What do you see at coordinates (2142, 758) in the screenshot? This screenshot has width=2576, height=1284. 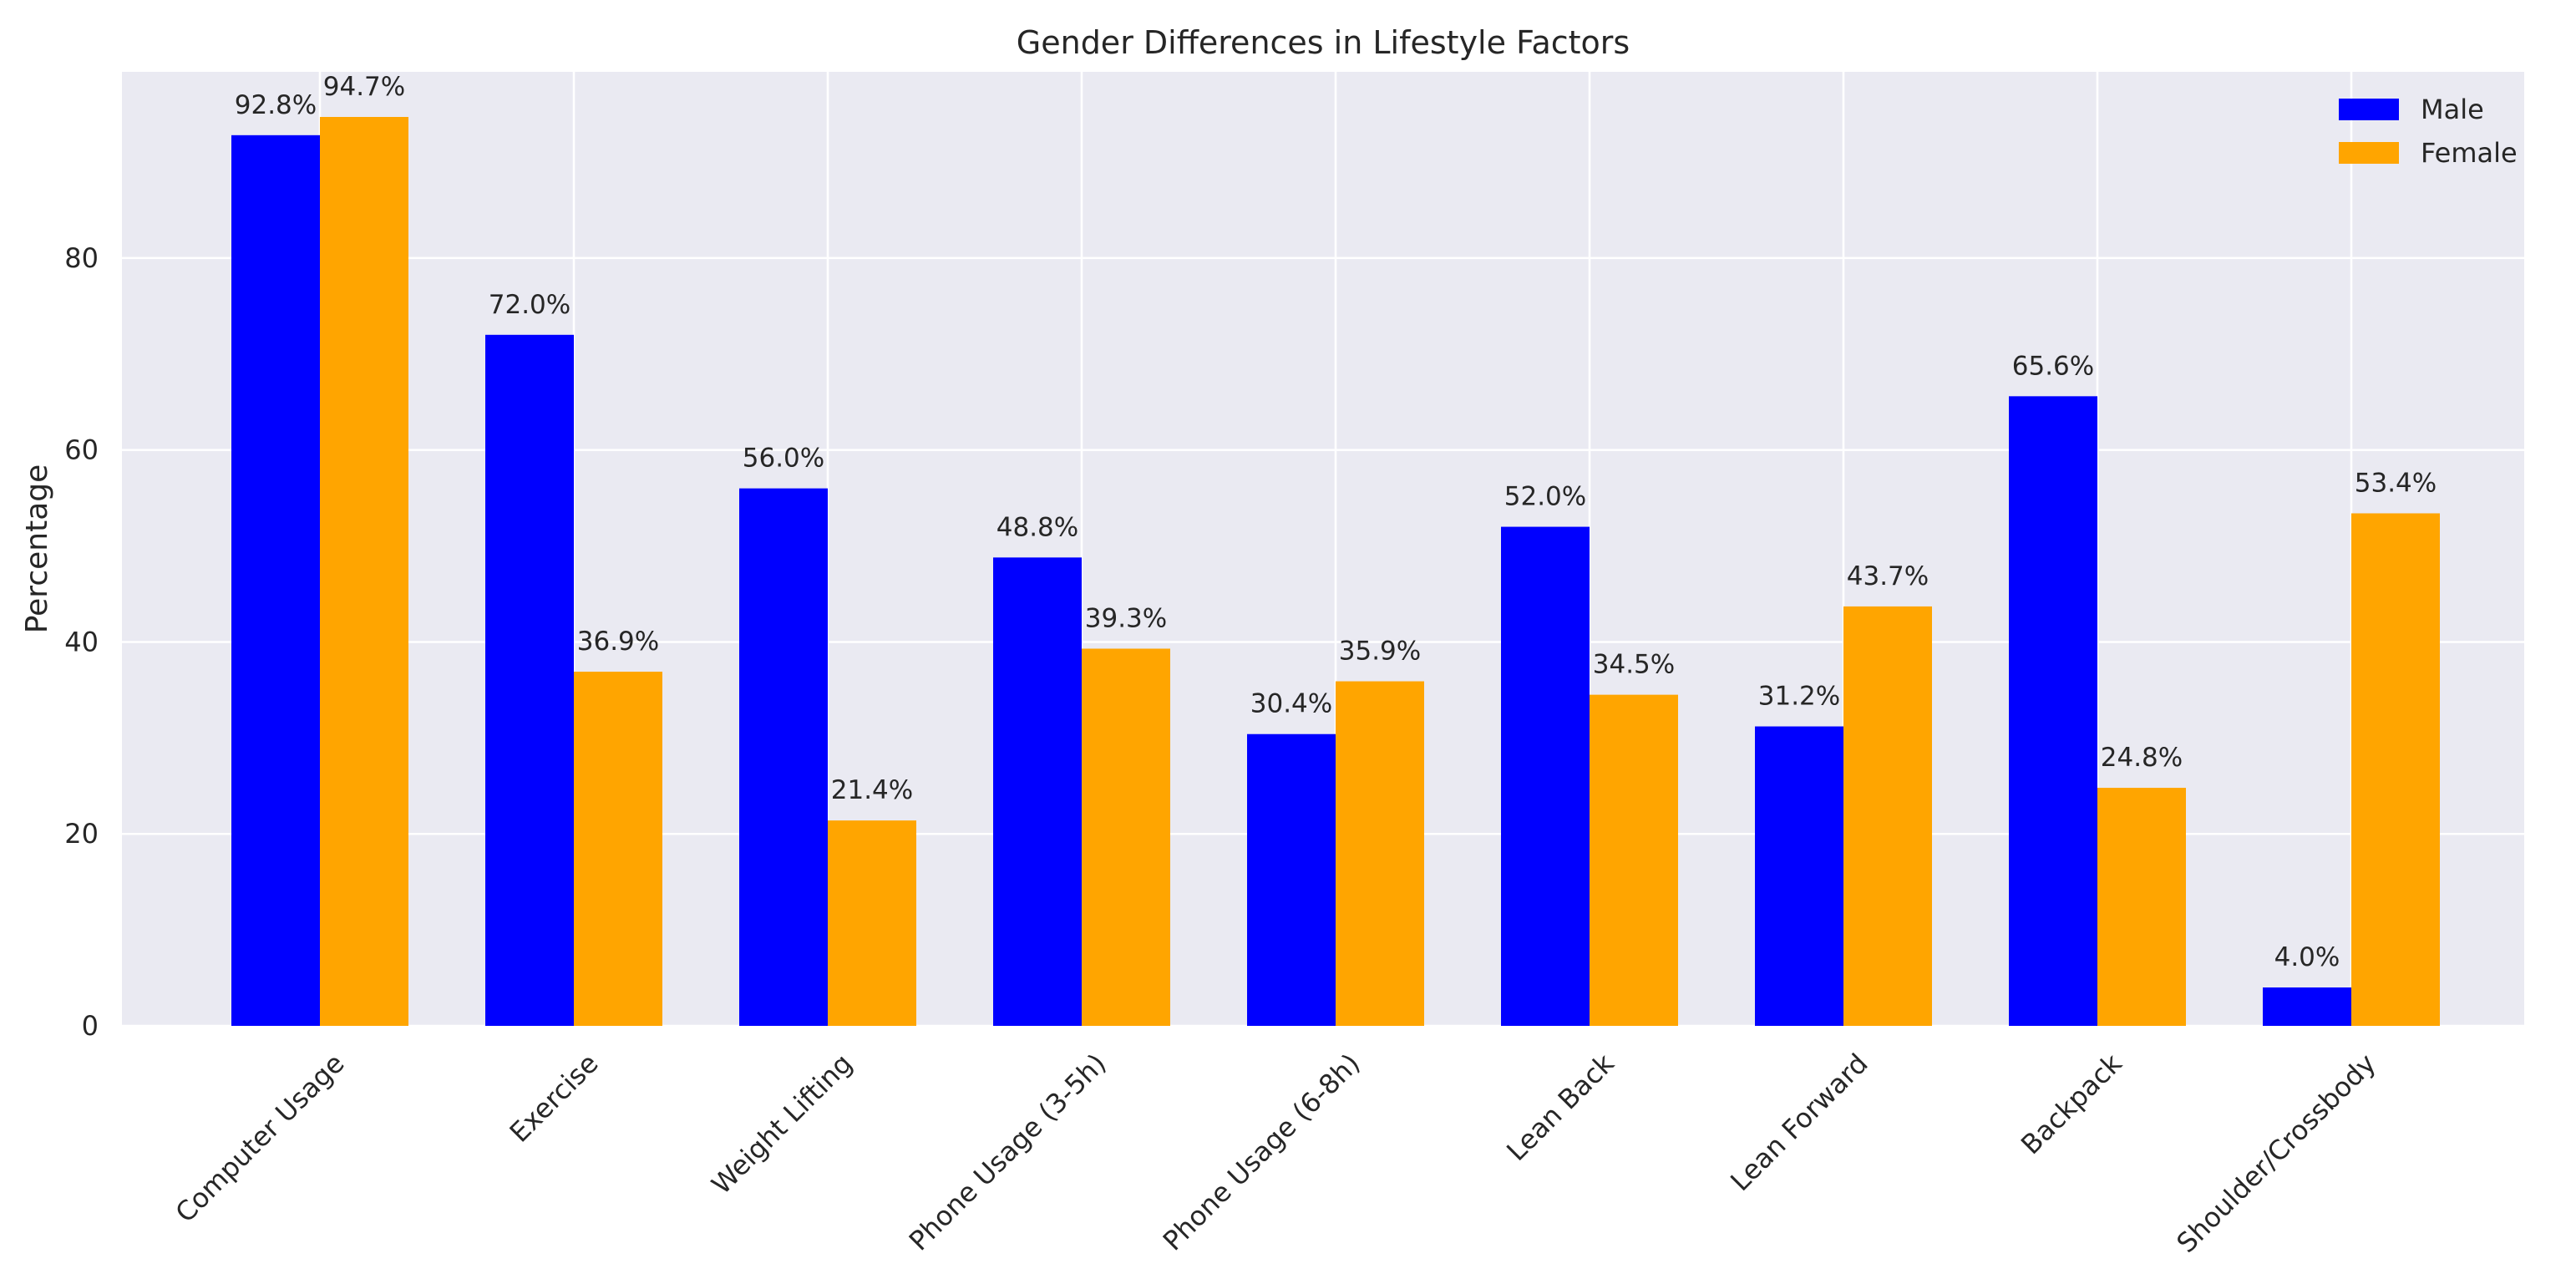 I see `value-label-female-8: 24.8%` at bounding box center [2142, 758].